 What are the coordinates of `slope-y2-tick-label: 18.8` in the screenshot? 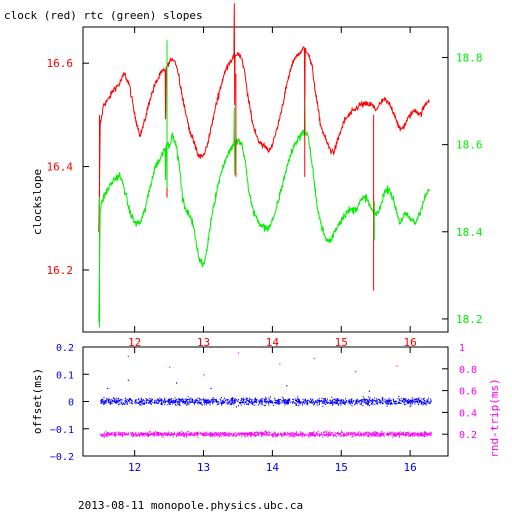 It's located at (469, 58).